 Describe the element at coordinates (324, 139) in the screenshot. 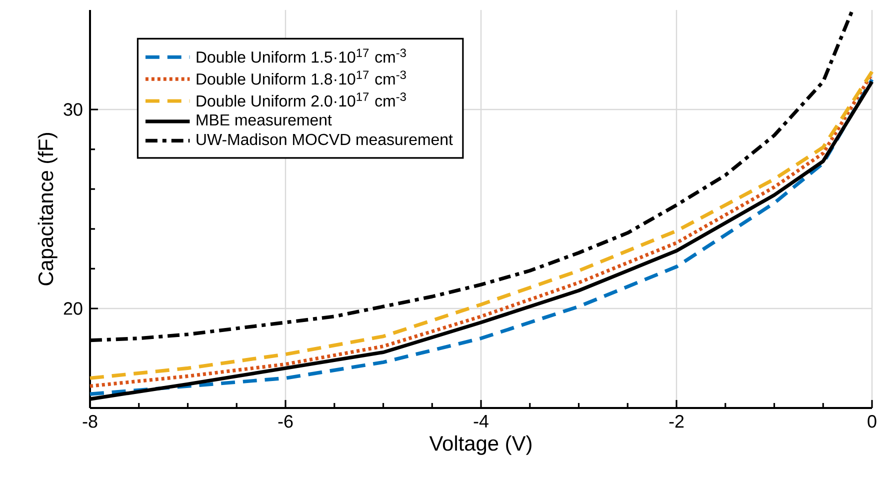

I see `legend-label: UW-Madison MOCVD measurement` at that location.